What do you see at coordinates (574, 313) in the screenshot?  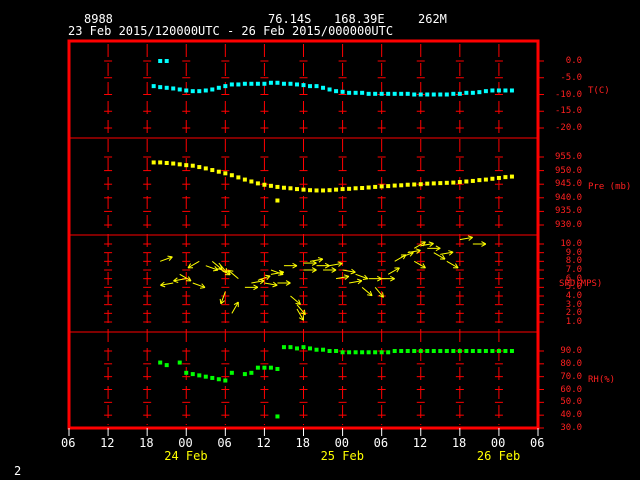 I see `y-tick-label: 2.0` at bounding box center [574, 313].